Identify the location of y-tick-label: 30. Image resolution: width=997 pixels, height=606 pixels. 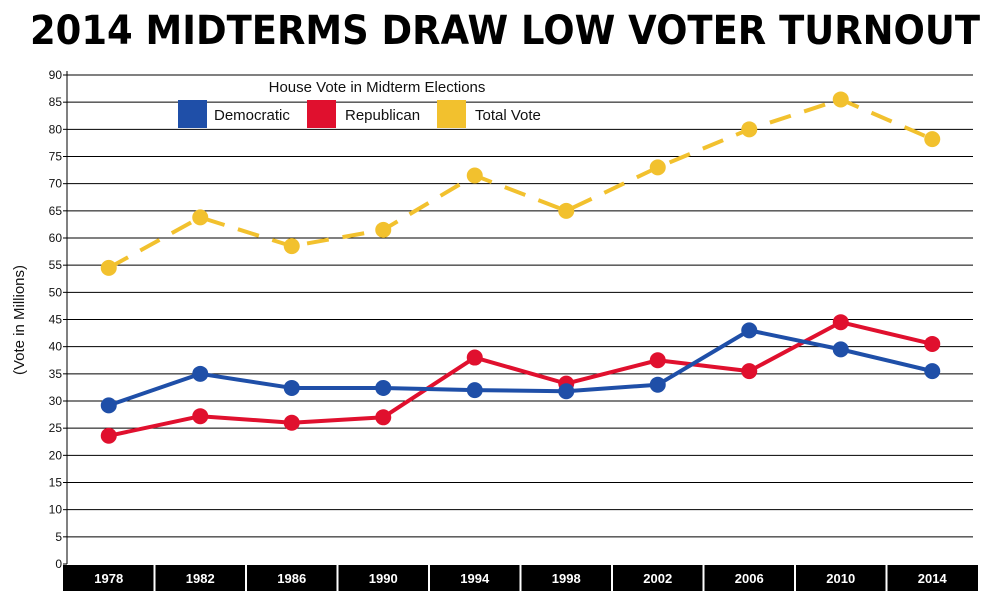
(56, 401).